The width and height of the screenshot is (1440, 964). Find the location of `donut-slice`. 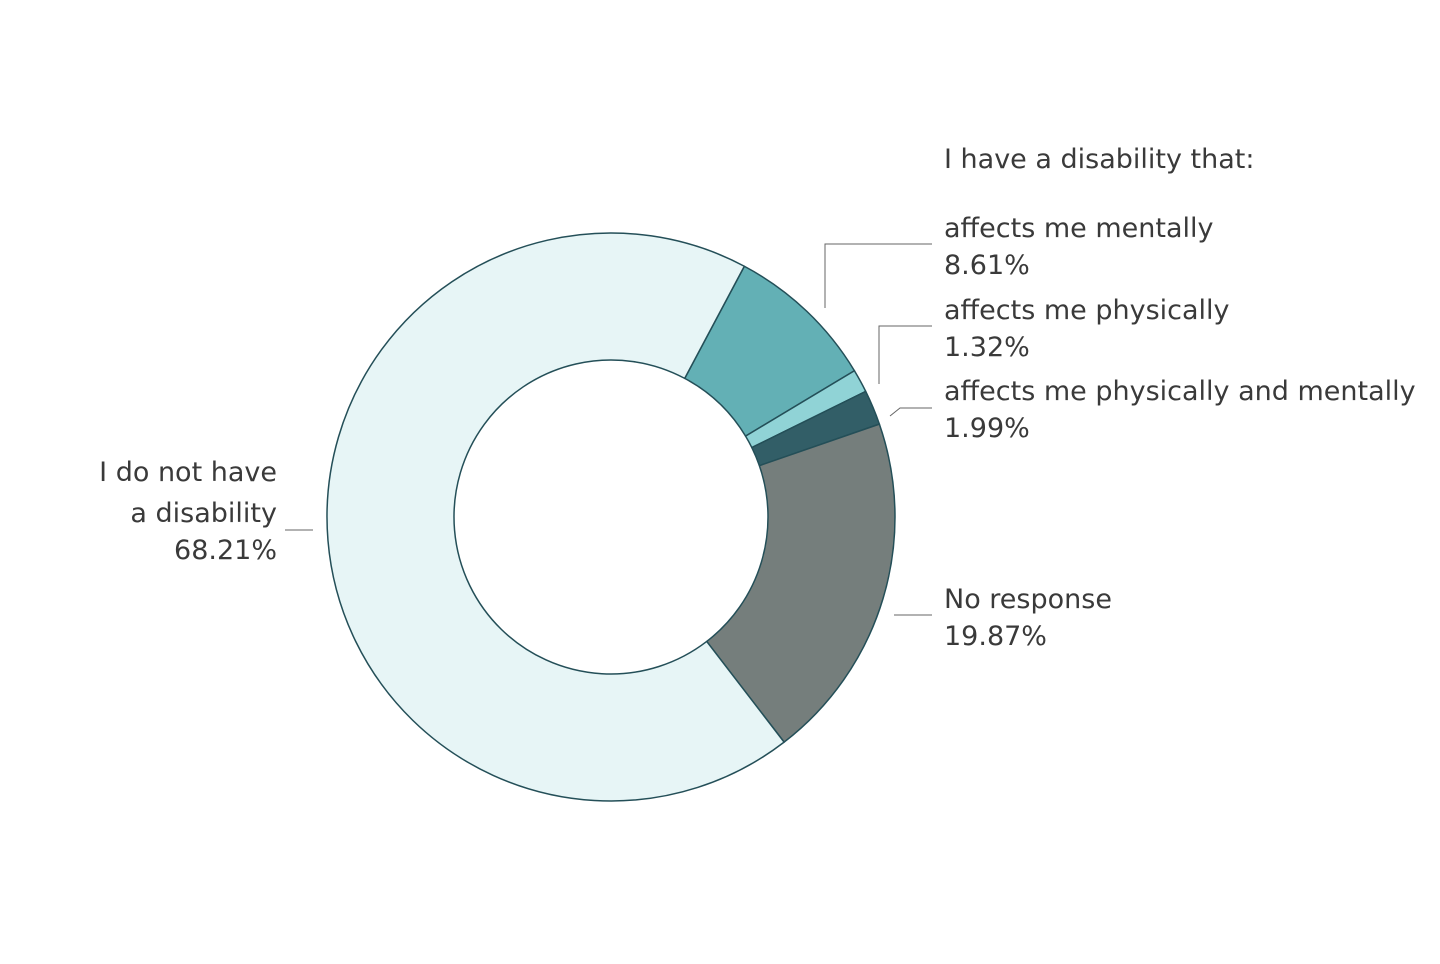

donut-slice is located at coordinates (800, 583).